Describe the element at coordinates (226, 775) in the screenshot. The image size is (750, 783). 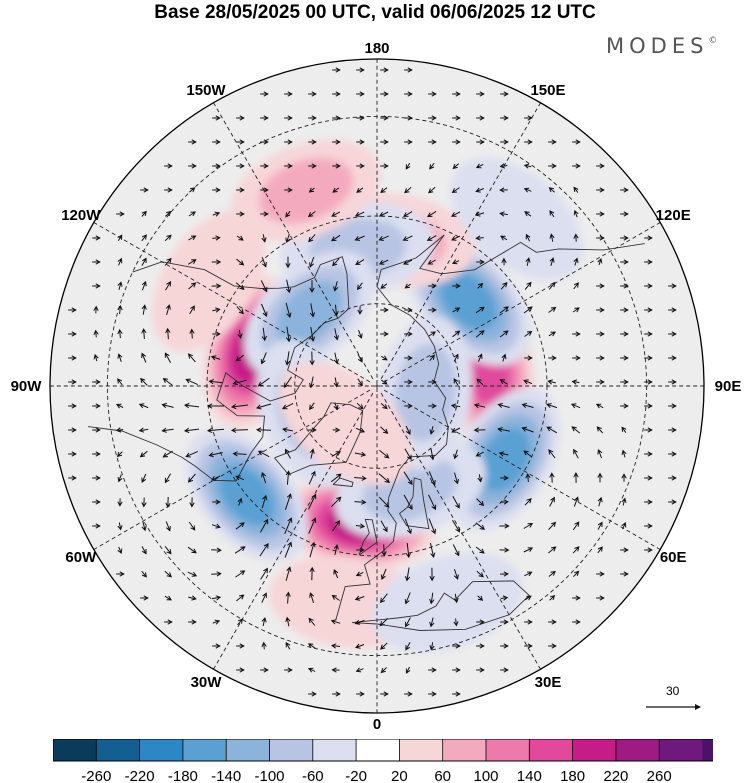
I see `colorbar-tick-label: -140` at that location.